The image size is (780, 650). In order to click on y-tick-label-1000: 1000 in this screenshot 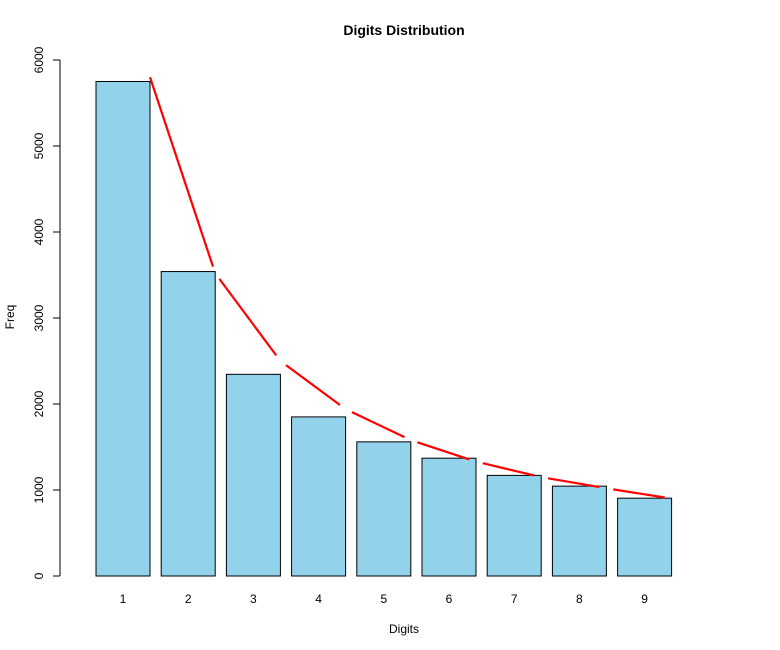, I will do `click(39, 489)`.